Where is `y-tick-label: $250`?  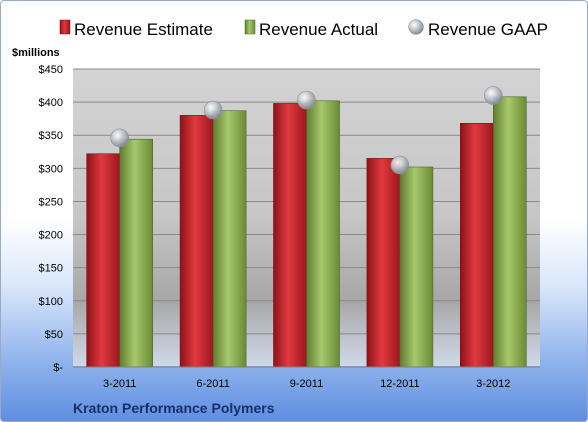 y-tick-label: $250 is located at coordinates (51, 202).